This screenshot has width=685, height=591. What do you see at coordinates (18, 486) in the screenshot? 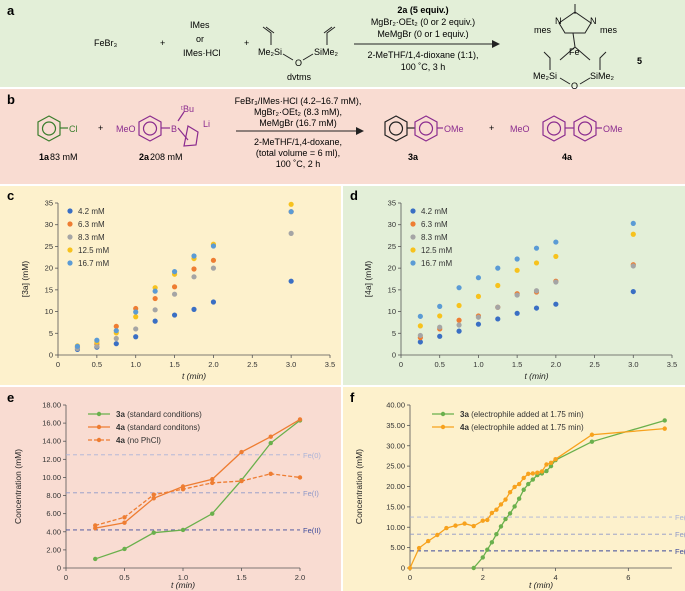
I see `y-axis-label: Concentration (mM)` at bounding box center [18, 486].